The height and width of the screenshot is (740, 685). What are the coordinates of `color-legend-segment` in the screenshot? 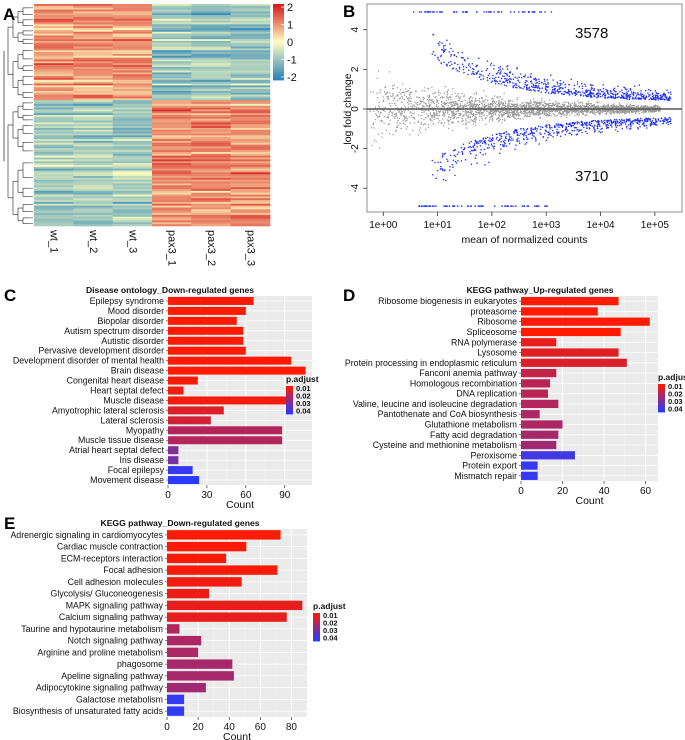 It's located at (278, 31).